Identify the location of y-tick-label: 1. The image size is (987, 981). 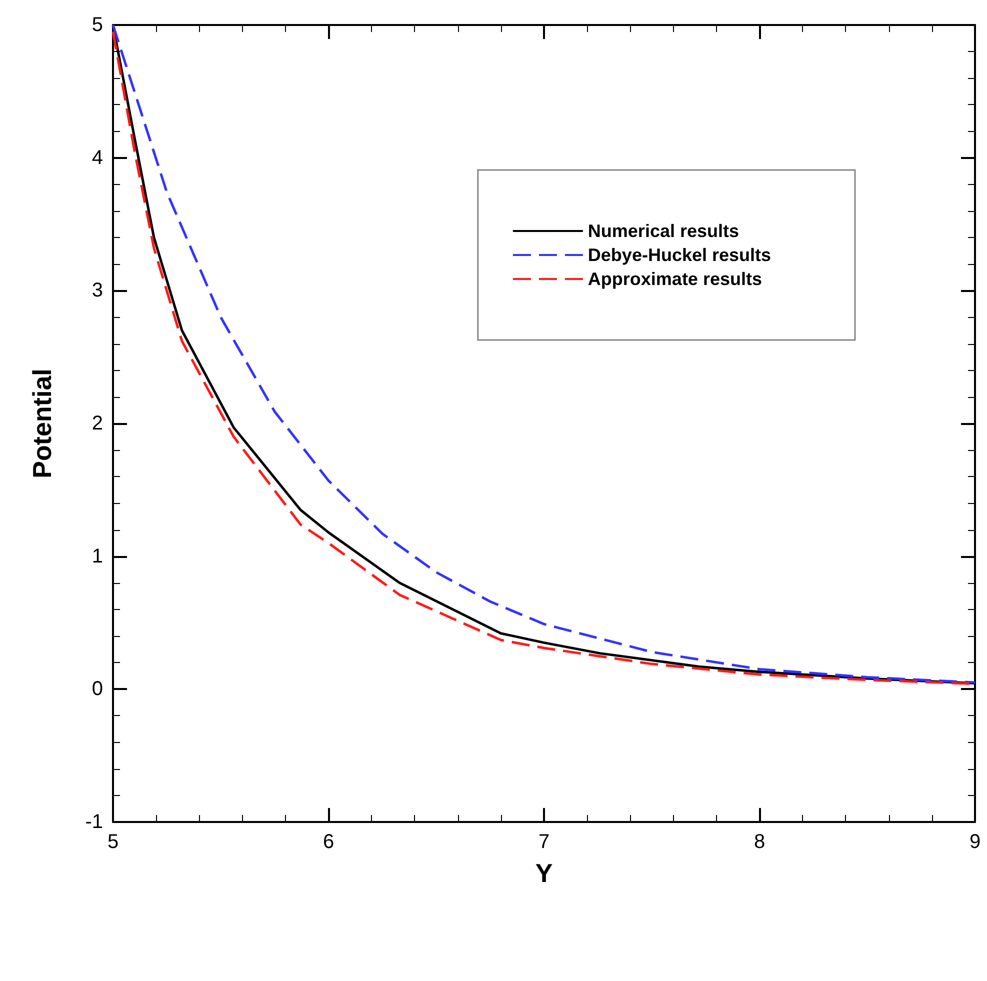
(97, 556).